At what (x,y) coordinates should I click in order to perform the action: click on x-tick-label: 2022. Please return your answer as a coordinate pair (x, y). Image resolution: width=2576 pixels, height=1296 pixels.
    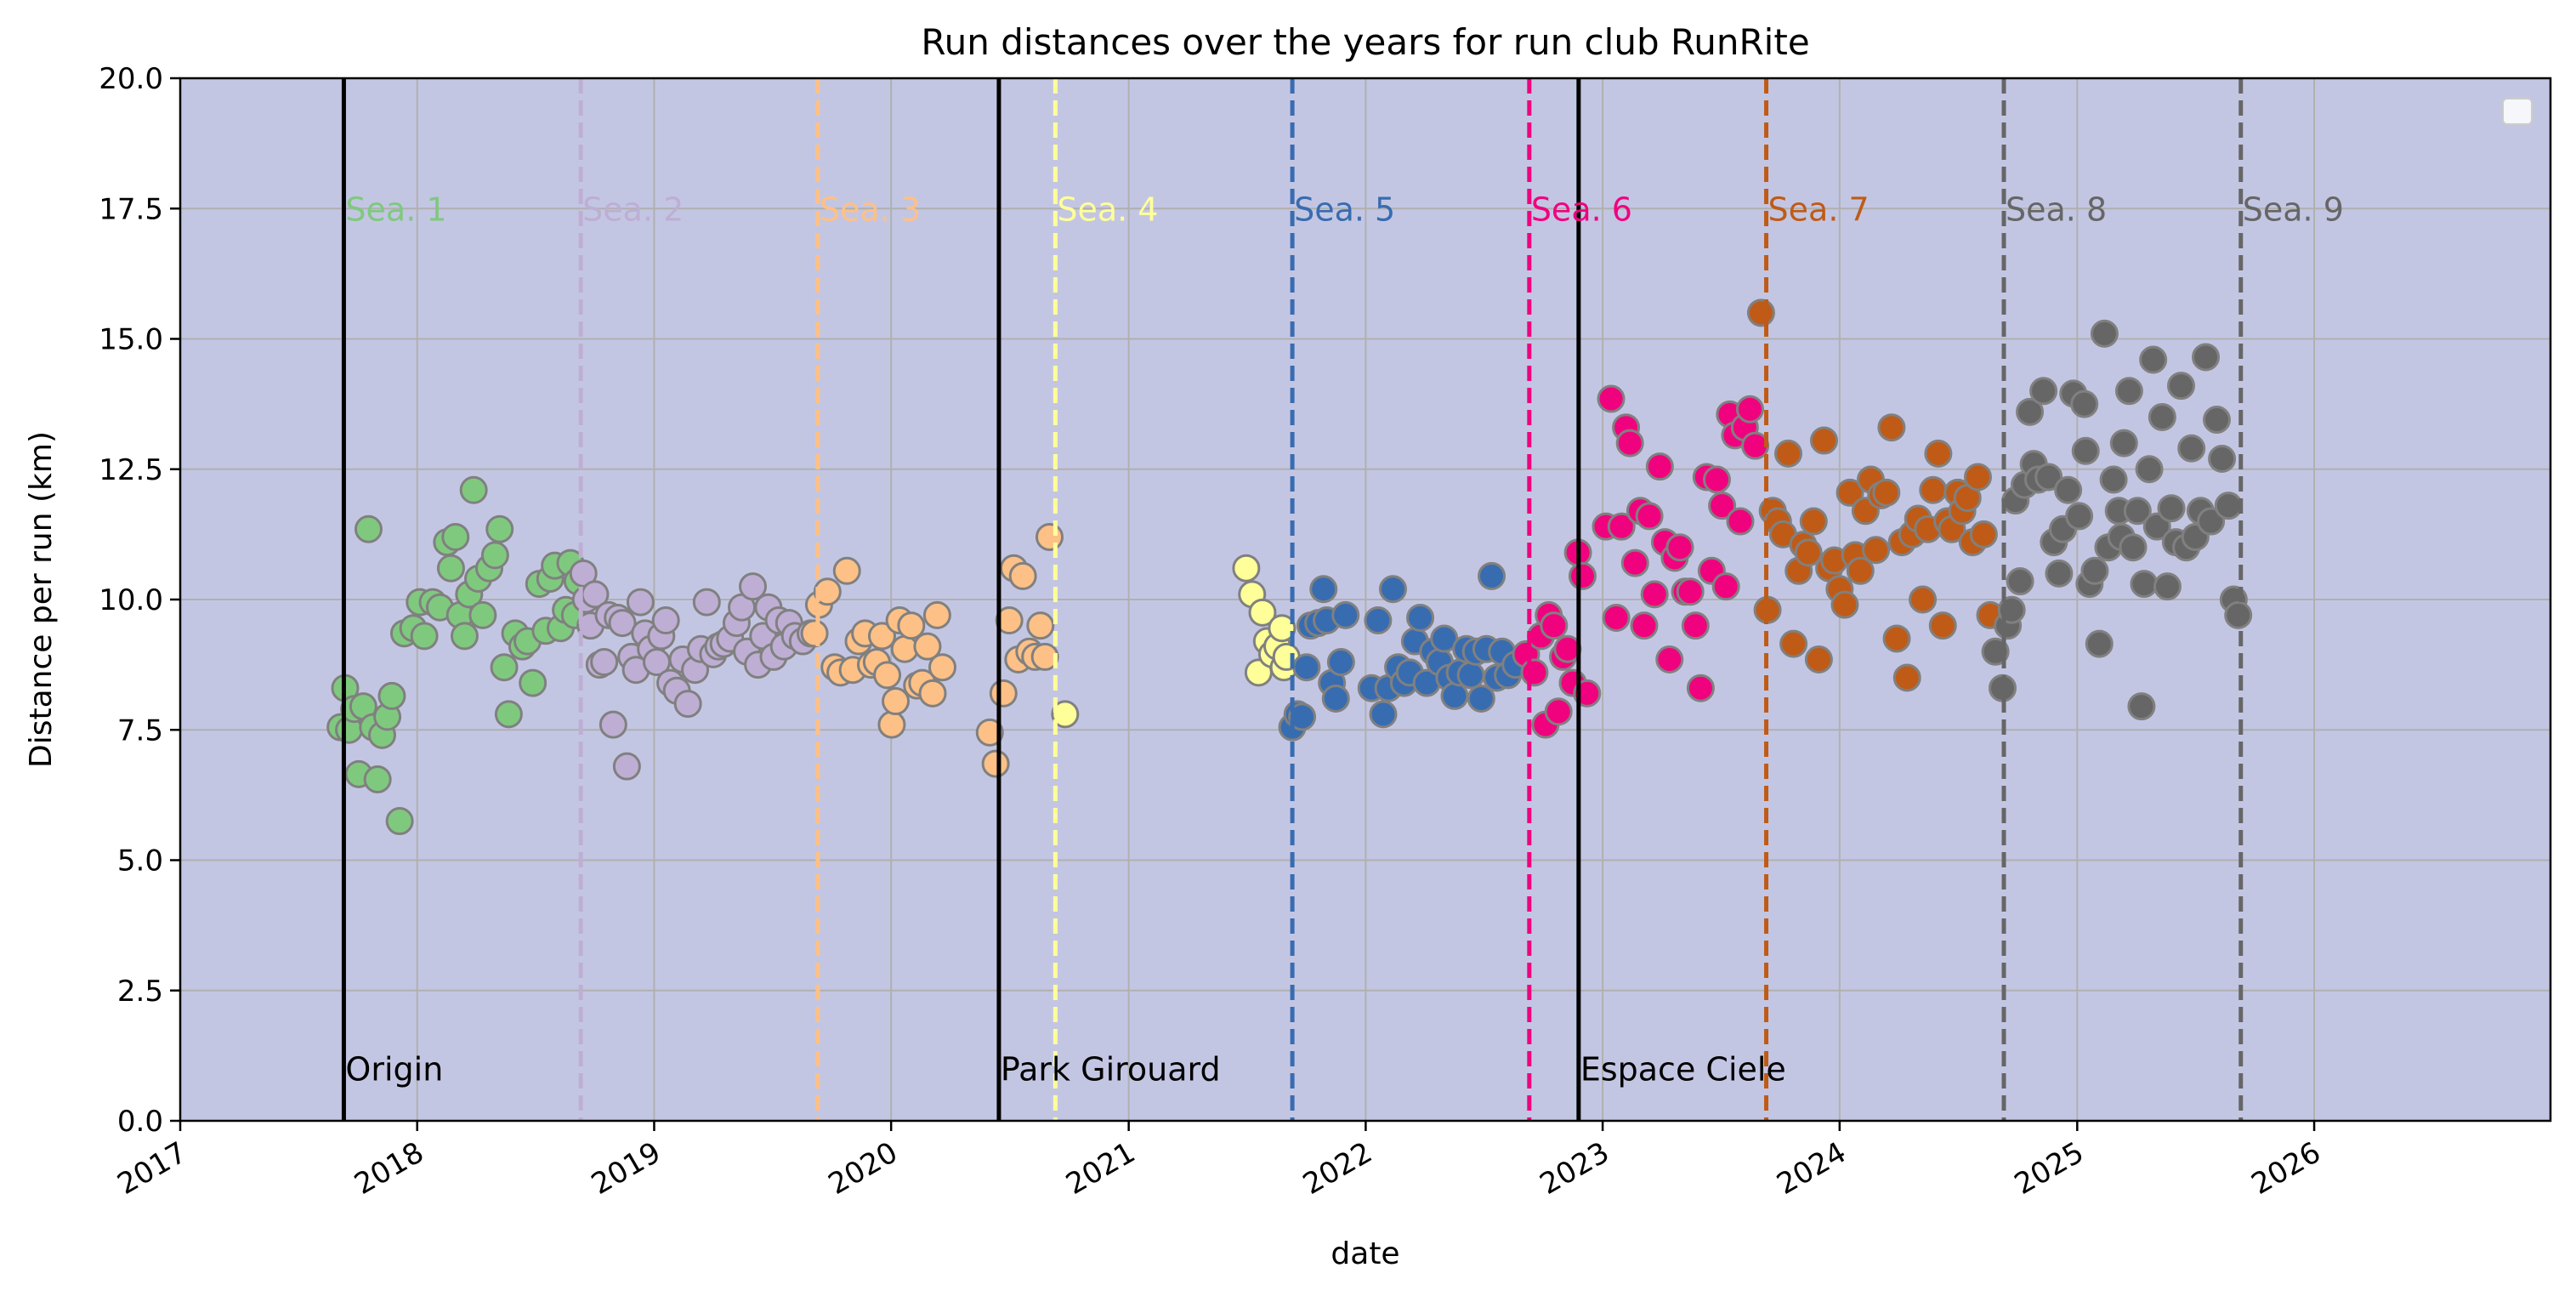
    Looking at the image, I should click on (1338, 1168).